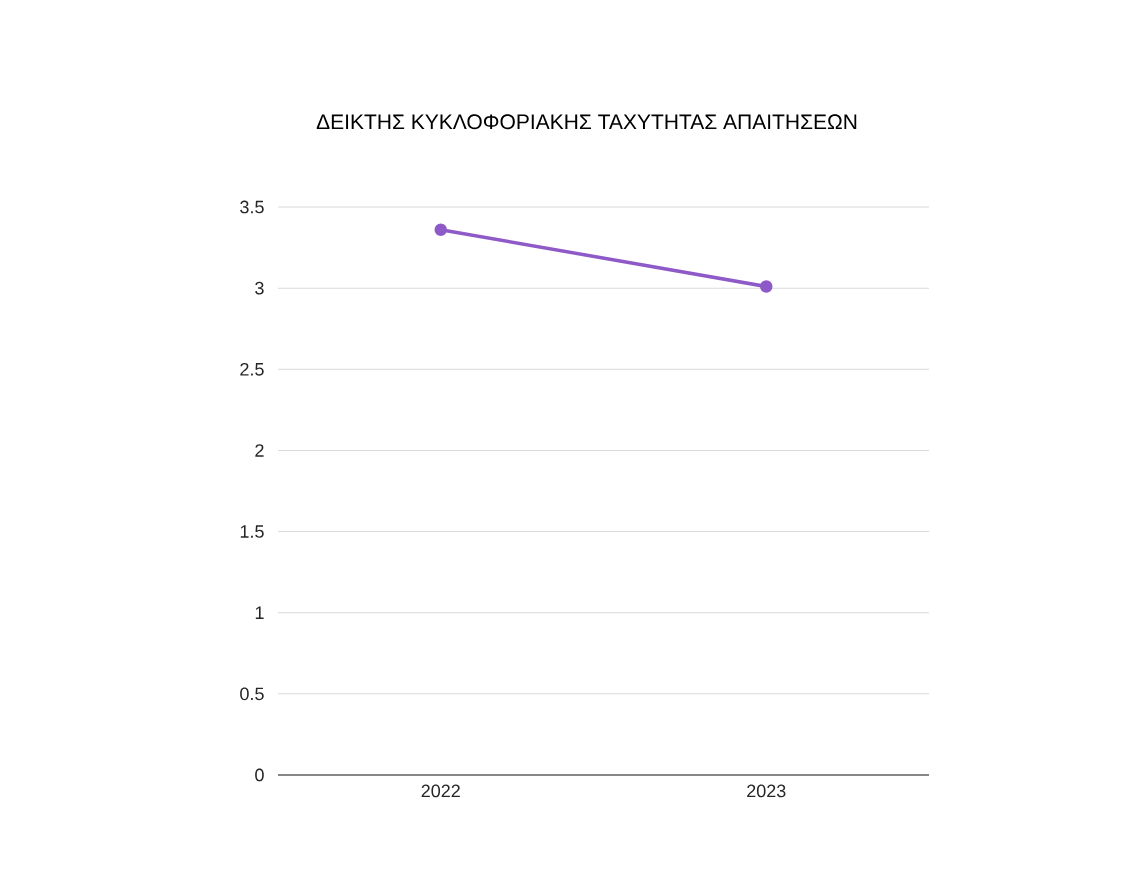 The width and height of the screenshot is (1145, 881). Describe the element at coordinates (259, 450) in the screenshot. I see `y-tick-label: 2` at that location.